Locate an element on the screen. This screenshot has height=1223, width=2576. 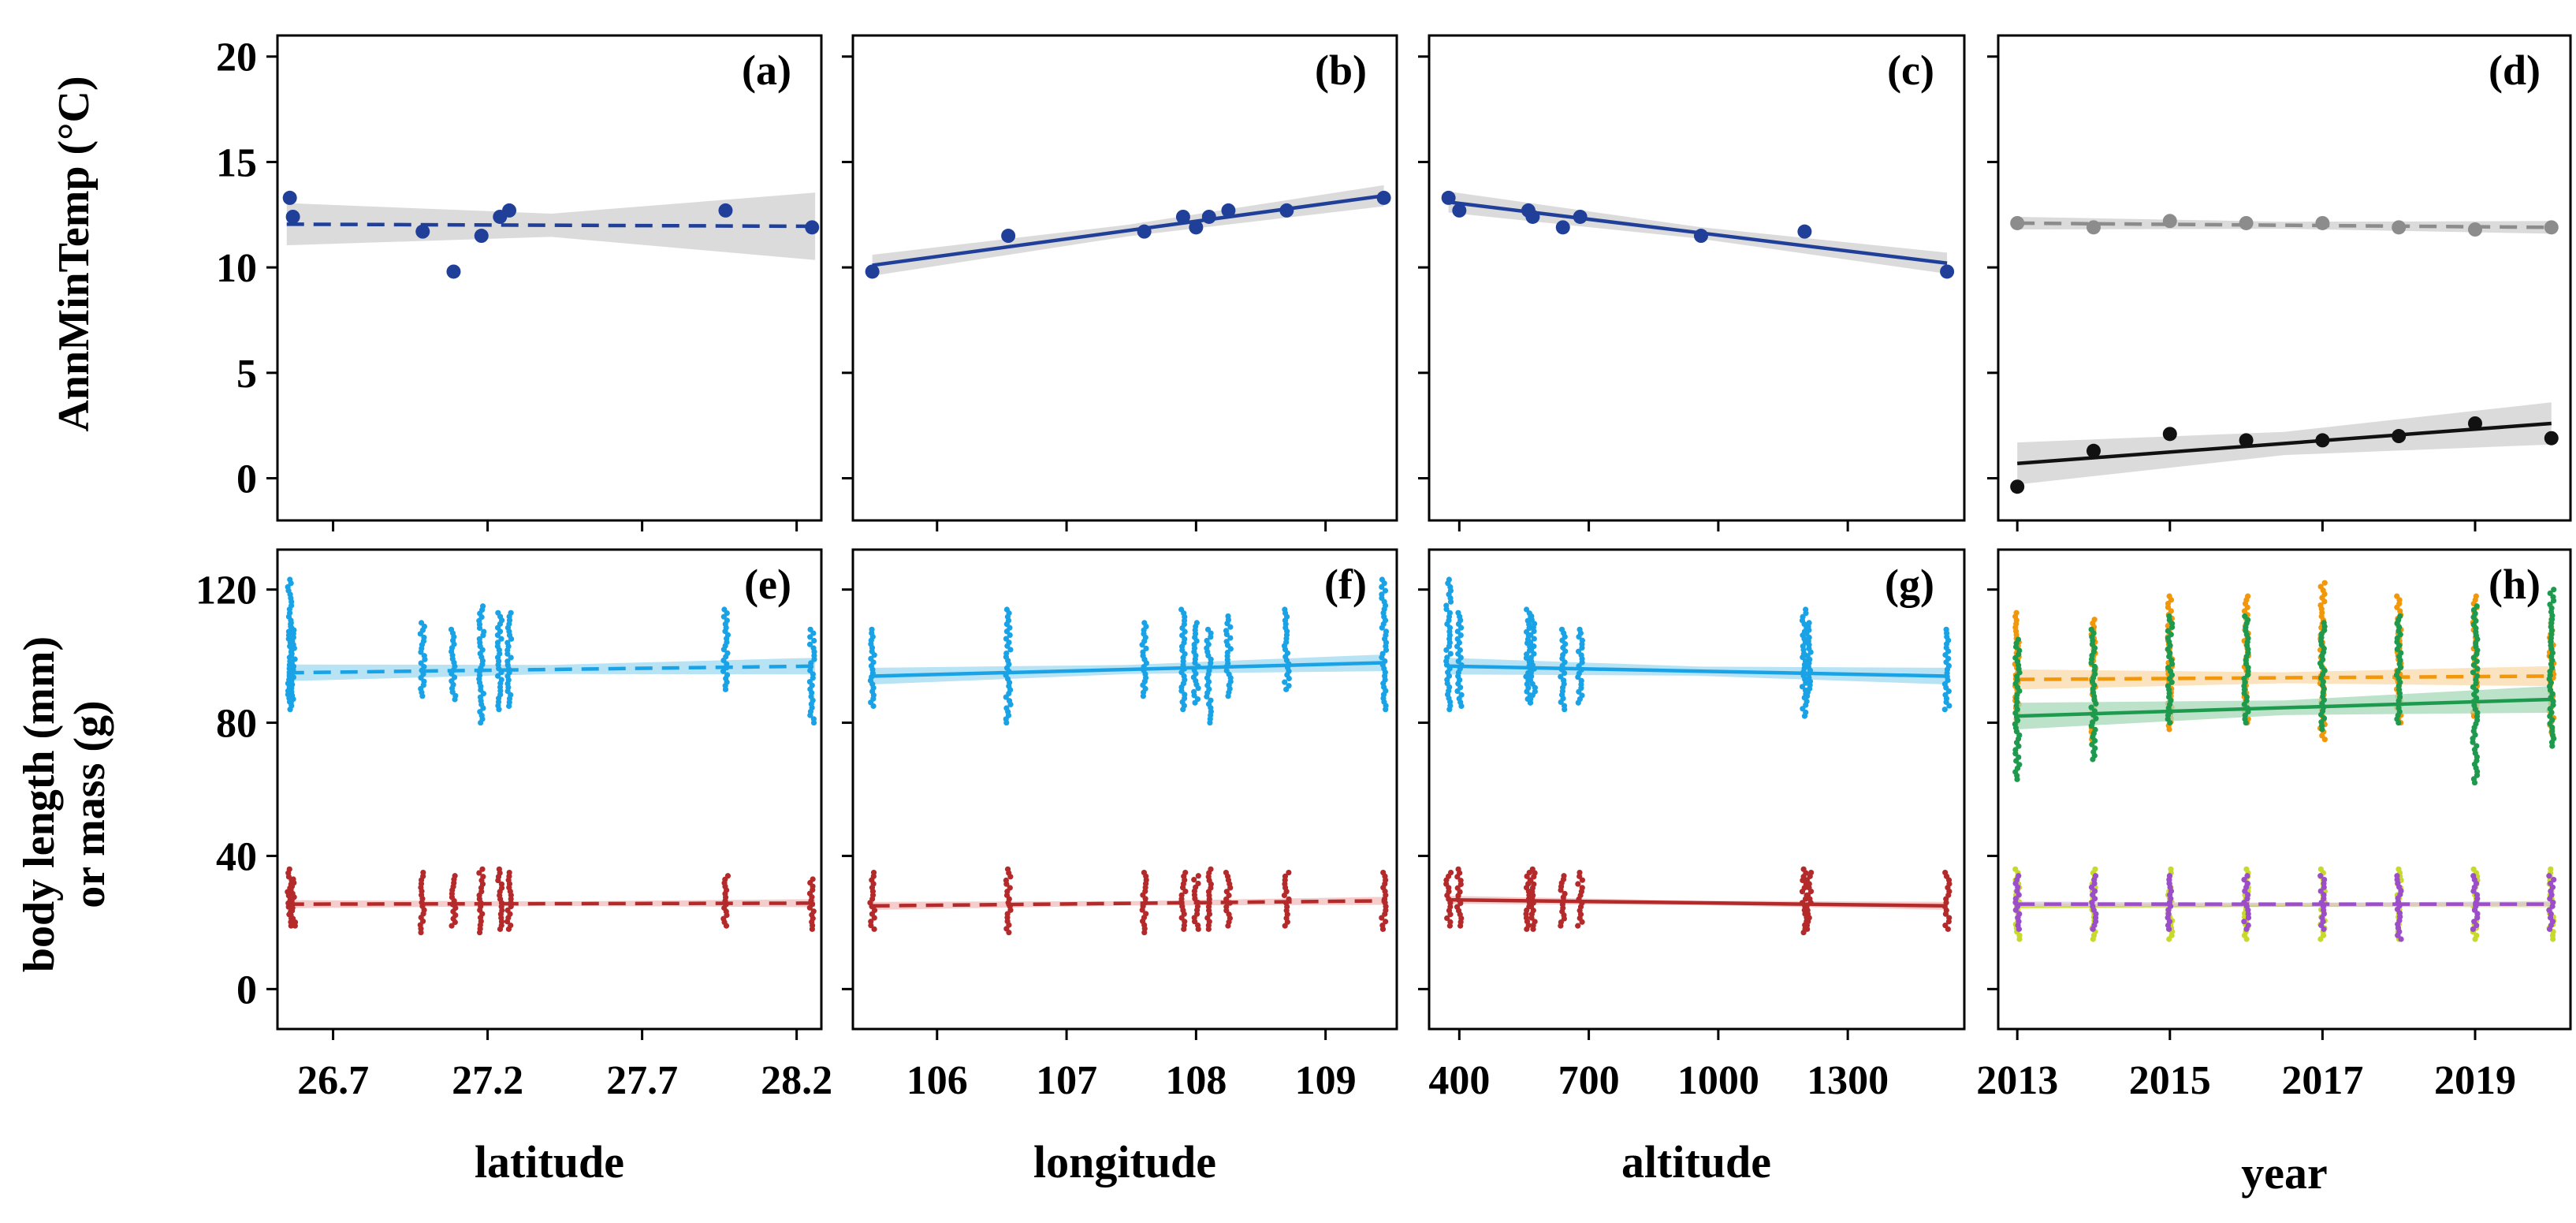
x-tick-label: 28.2 is located at coordinates (796, 1080).